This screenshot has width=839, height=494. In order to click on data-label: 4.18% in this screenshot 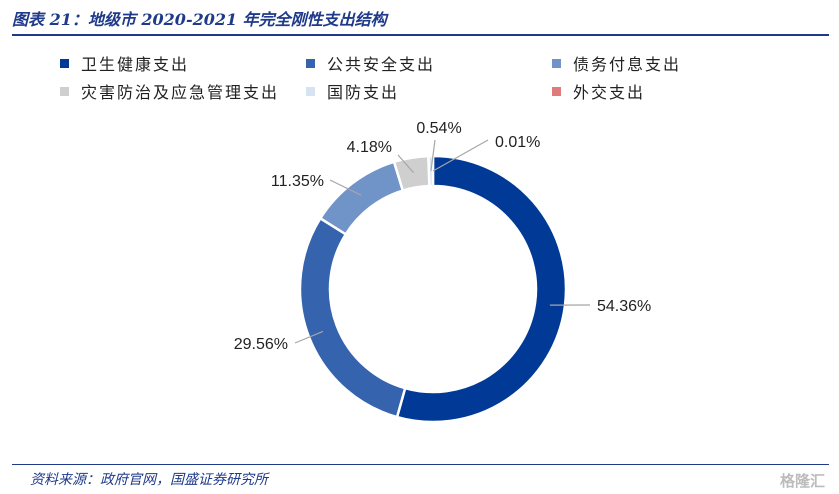, I will do `click(369, 147)`.